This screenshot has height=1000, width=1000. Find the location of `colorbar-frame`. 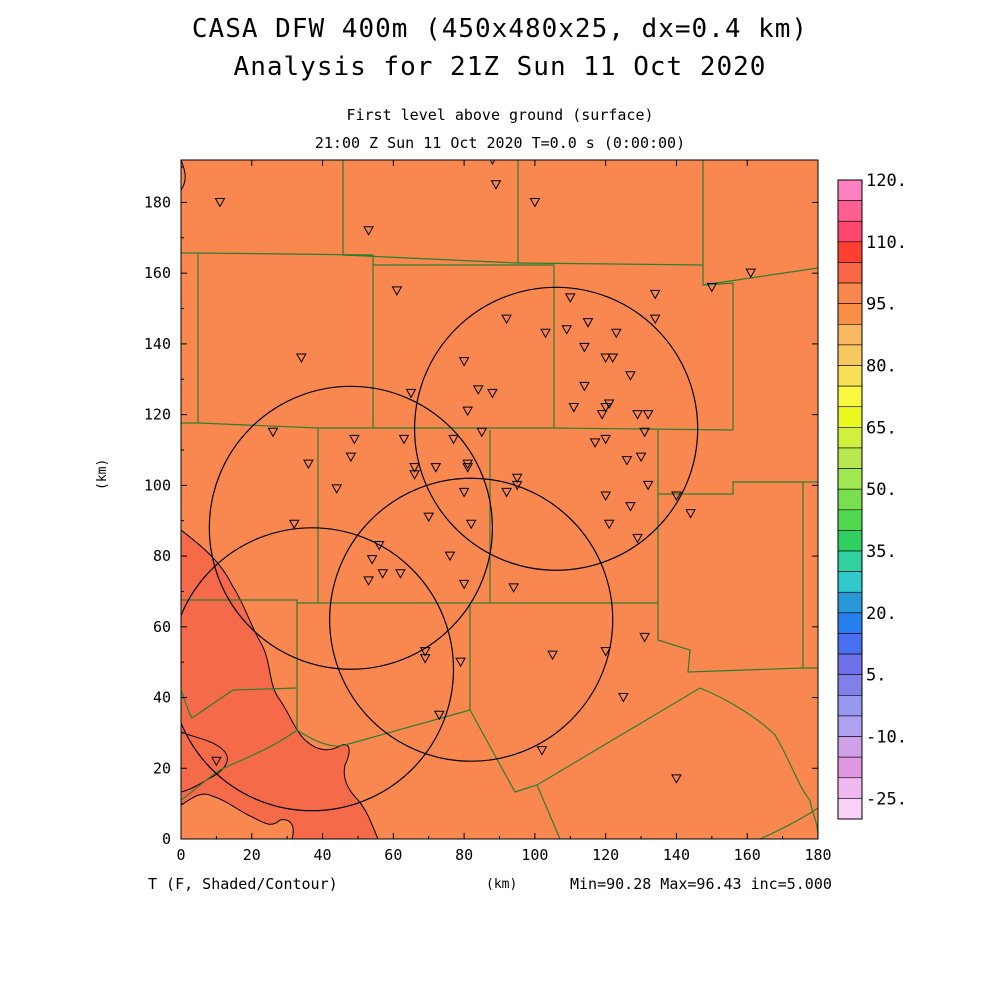

colorbar-frame is located at coordinates (850, 499).